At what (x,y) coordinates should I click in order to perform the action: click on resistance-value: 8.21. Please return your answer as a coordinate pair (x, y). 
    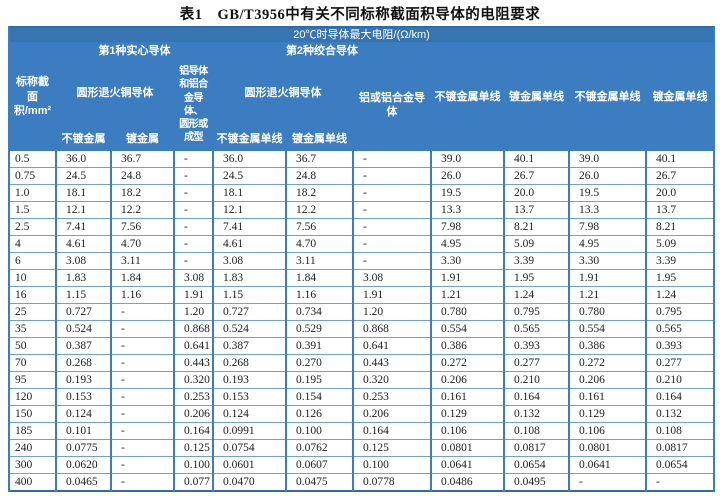
    Looking at the image, I should click on (680, 227).